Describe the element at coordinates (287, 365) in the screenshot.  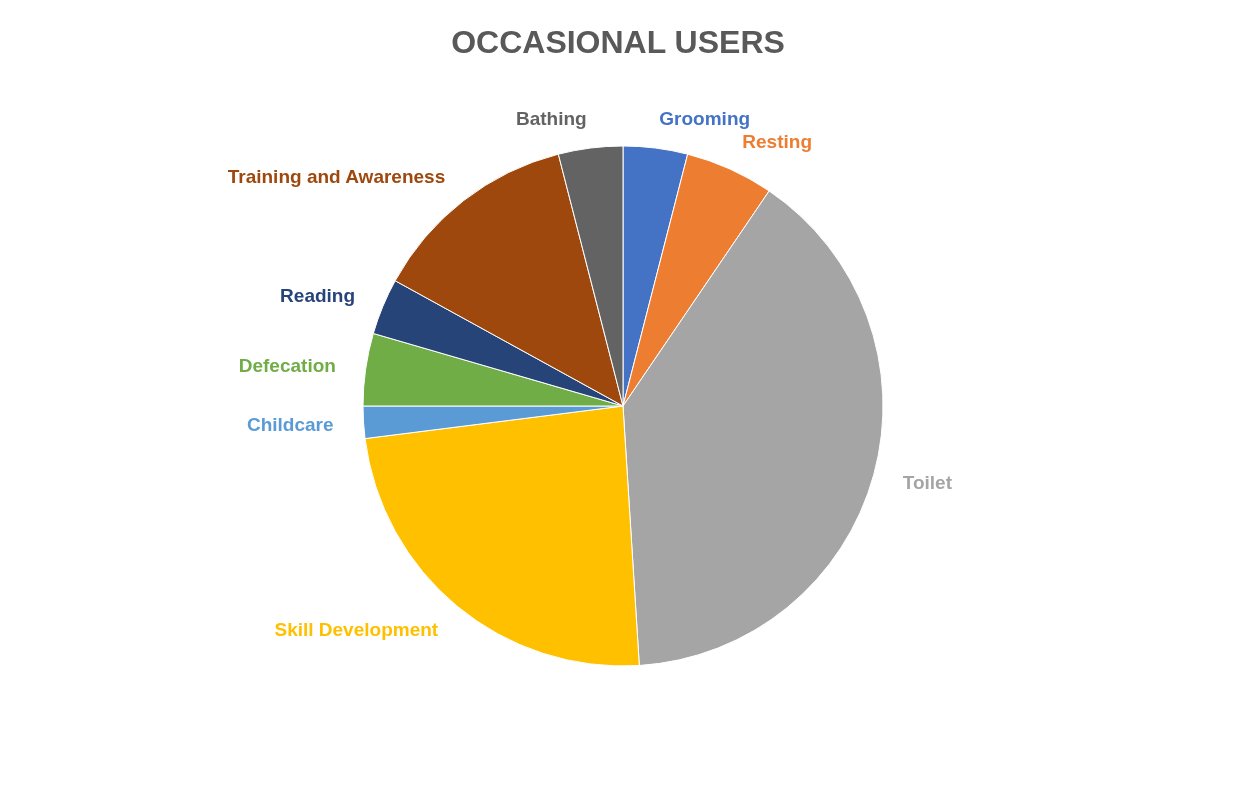
I see `slice-label: Defecation` at that location.